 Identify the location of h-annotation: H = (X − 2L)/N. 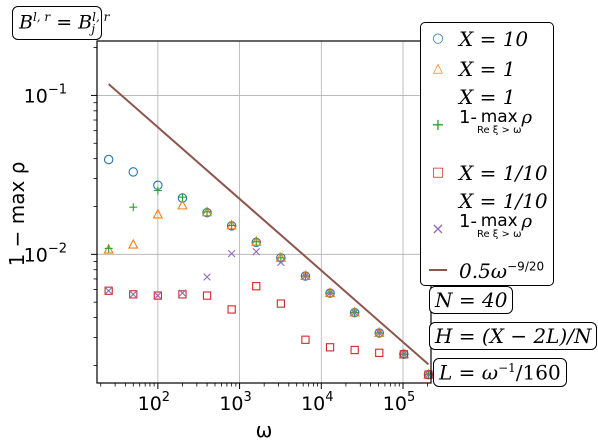
(513, 336).